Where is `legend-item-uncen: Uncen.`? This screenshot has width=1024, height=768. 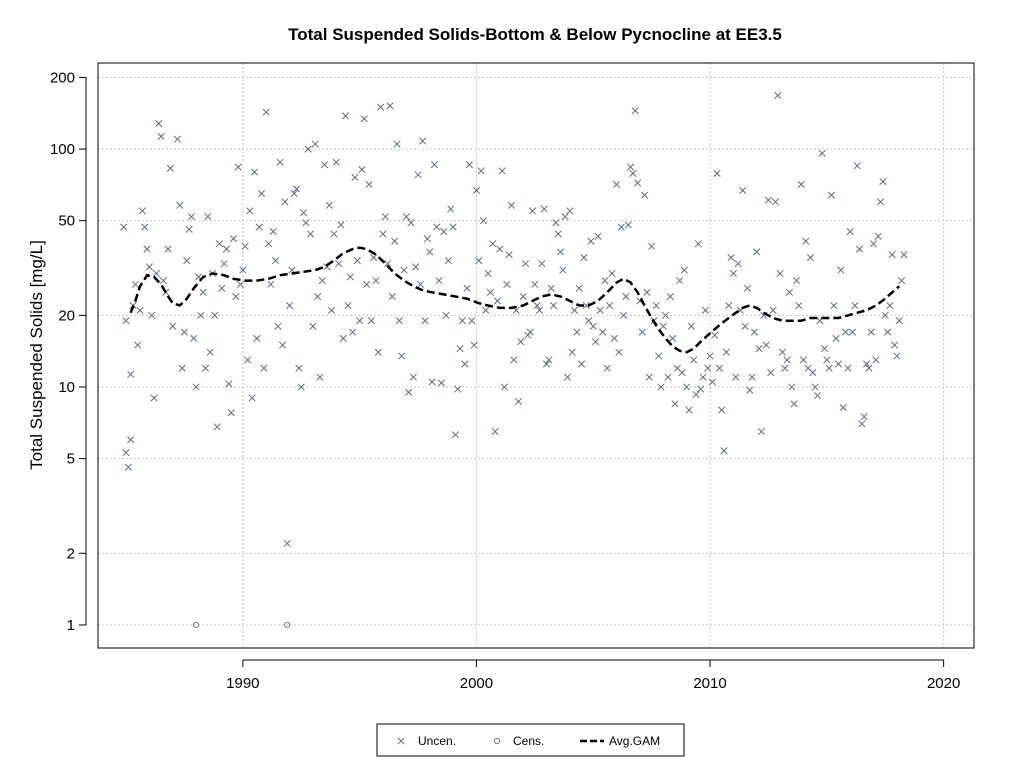 legend-item-uncen: Uncen. is located at coordinates (426, 741).